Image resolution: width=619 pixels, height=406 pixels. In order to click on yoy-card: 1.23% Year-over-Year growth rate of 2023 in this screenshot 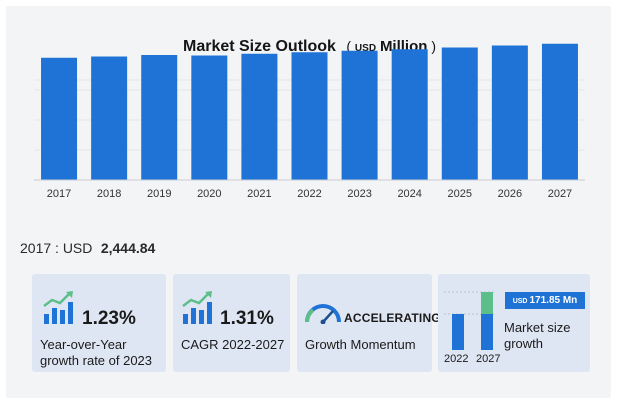, I will do `click(99, 323)`.